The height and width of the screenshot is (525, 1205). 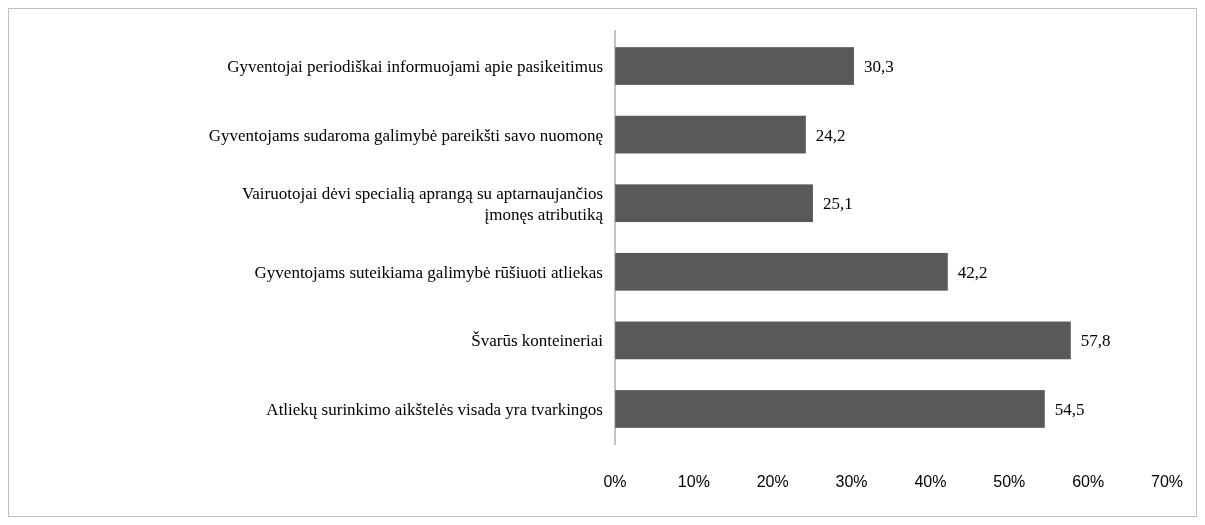 I want to click on data-label: 25,1, so click(x=837, y=204).